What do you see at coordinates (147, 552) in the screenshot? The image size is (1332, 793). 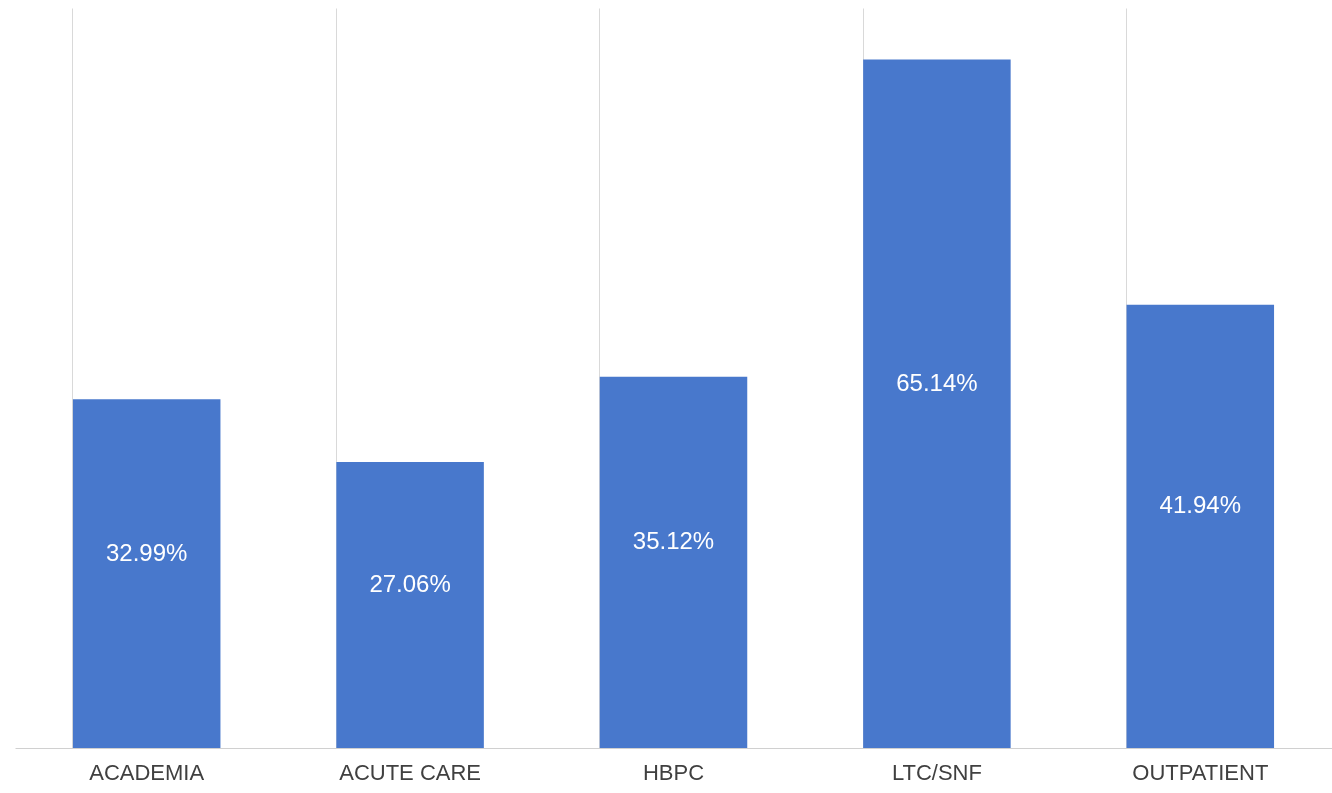 I see `data-label: 32.99%` at bounding box center [147, 552].